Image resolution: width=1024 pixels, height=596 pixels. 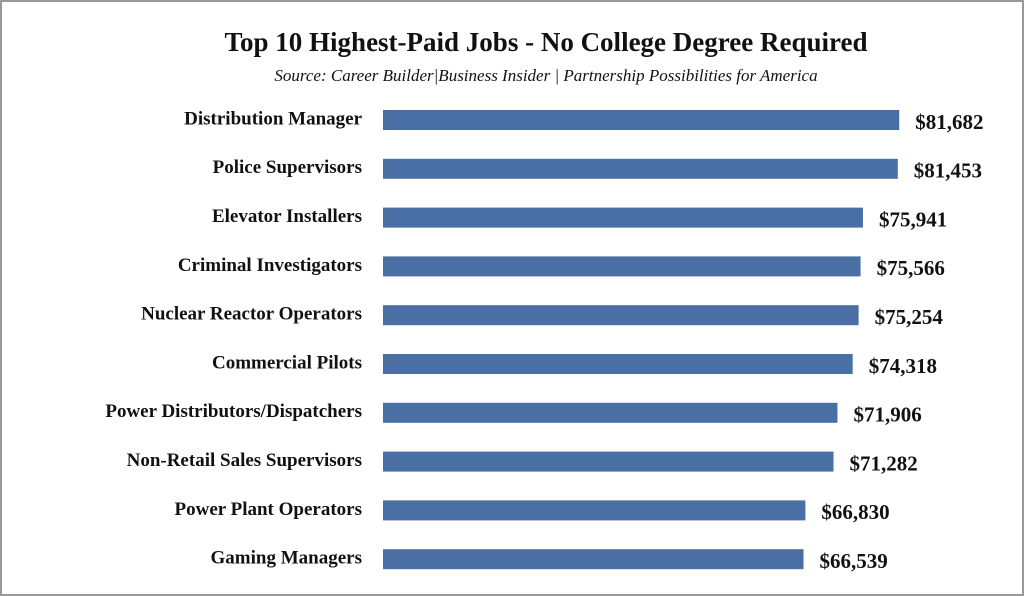 I want to click on value-label: $75,566, so click(x=911, y=268).